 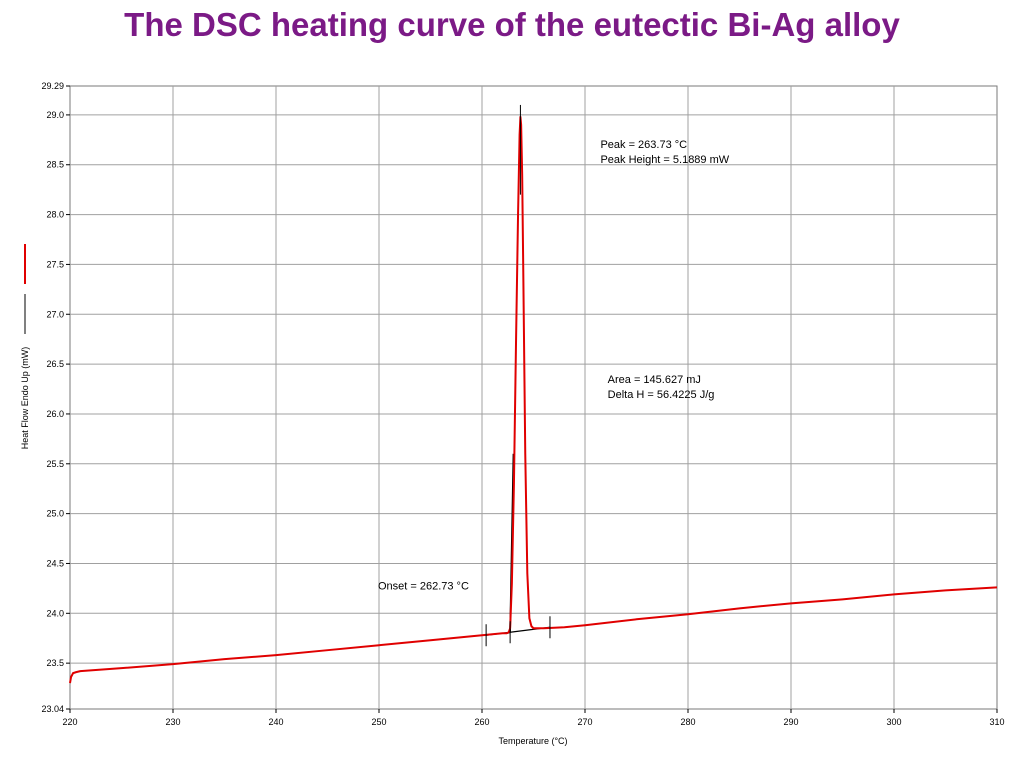 I want to click on y-tick-label: 26.0, so click(x=55, y=414).